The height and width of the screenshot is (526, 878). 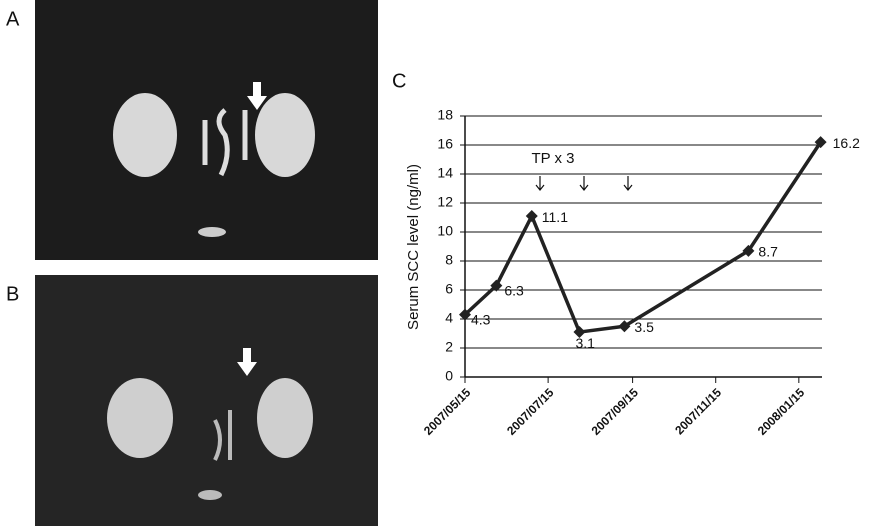 What do you see at coordinates (768, 252) in the screenshot?
I see `data-label: 8.7` at bounding box center [768, 252].